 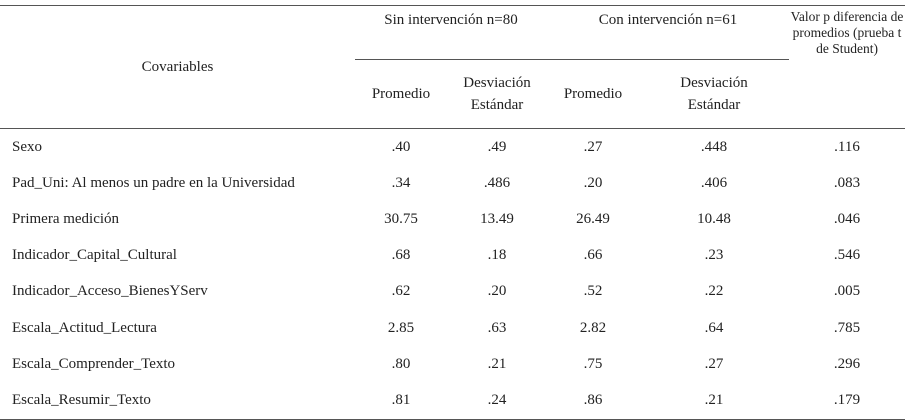 I want to click on cell-value: .80, so click(x=401, y=363).